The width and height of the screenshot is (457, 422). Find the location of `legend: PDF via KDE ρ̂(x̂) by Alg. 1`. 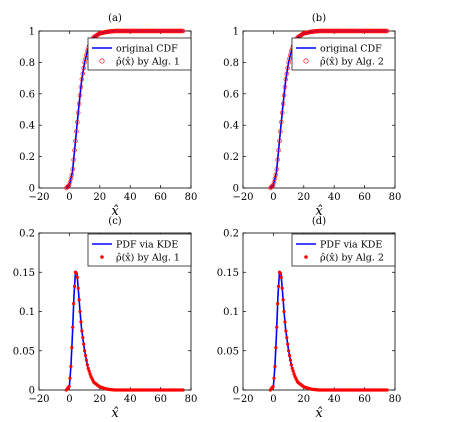

legend: PDF via KDE ρ̂(x̂) by Alg. 1 is located at coordinates (139, 250).